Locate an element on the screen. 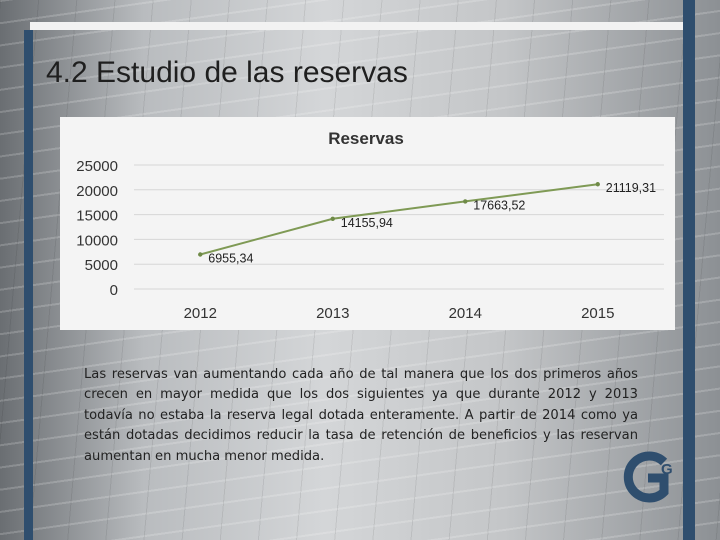  data-label: 21119,31 is located at coordinates (631, 188).